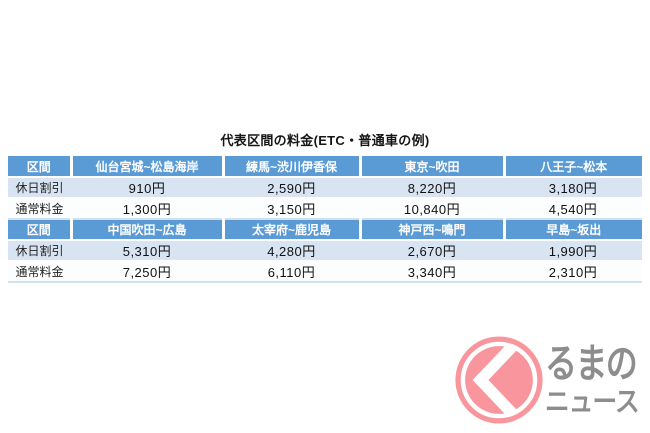  Describe the element at coordinates (147, 209) in the screenshot. I see `fee-cell: 1,300円` at that location.